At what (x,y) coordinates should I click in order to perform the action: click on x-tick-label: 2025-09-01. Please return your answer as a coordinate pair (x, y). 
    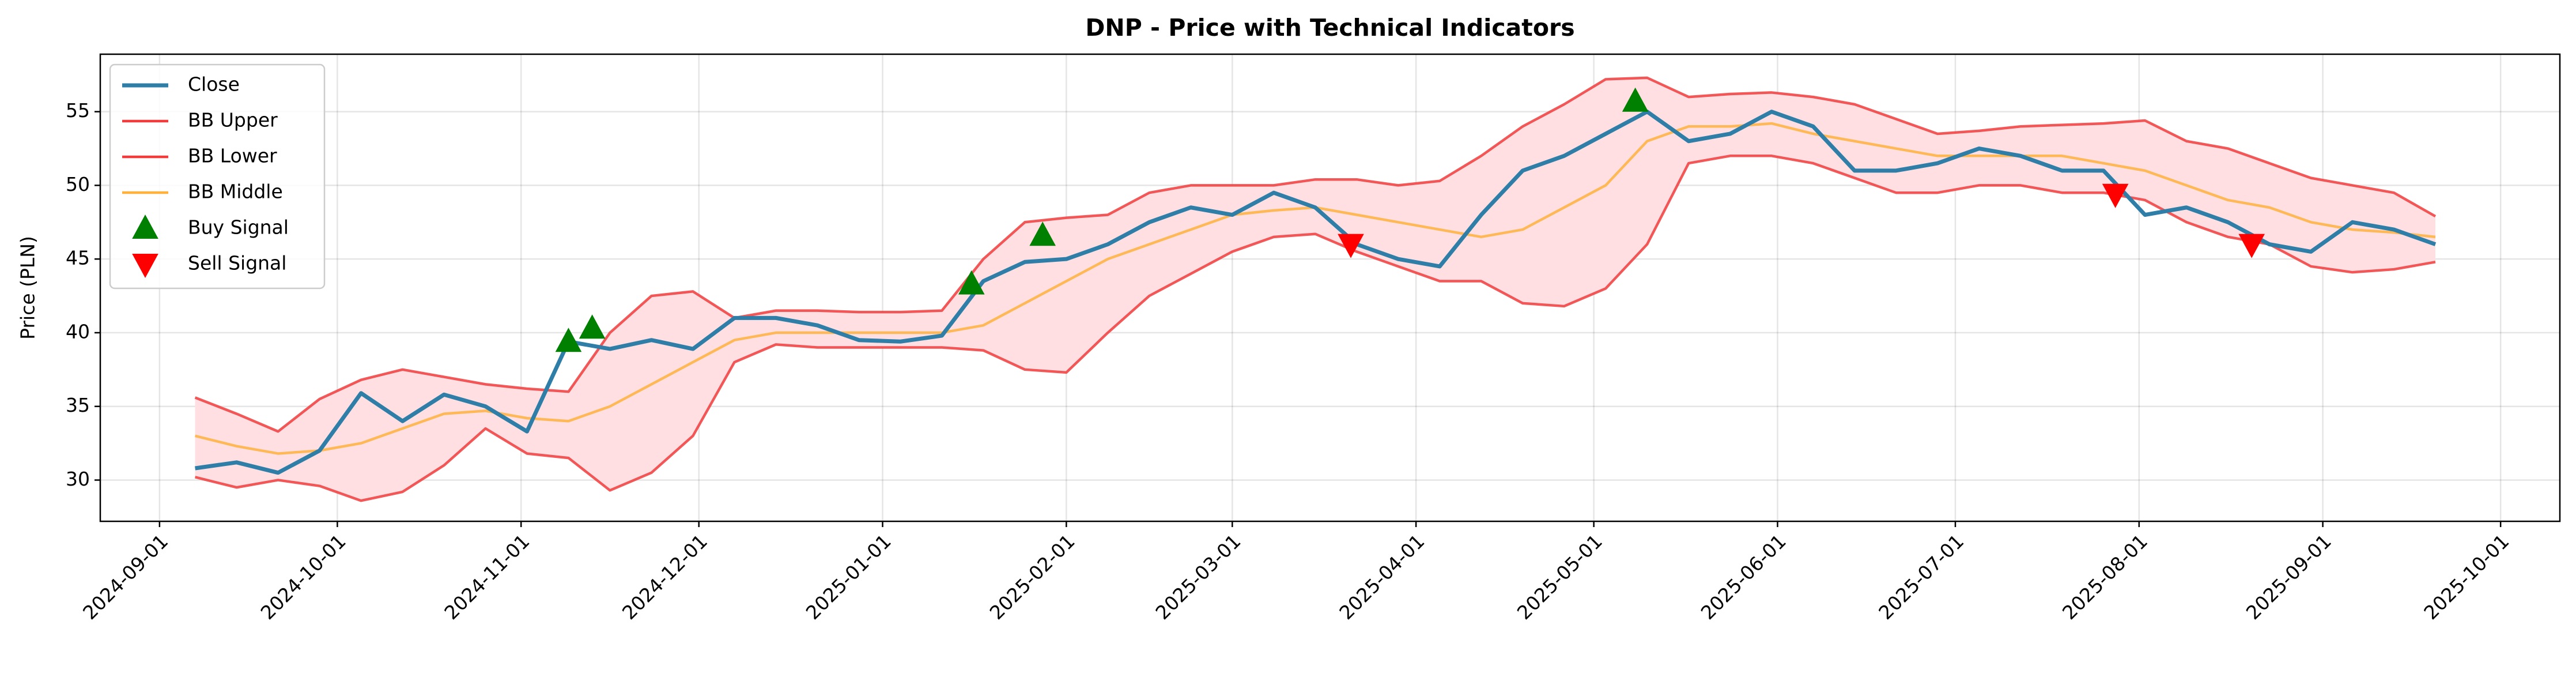
    Looking at the image, I should click on (2289, 577).